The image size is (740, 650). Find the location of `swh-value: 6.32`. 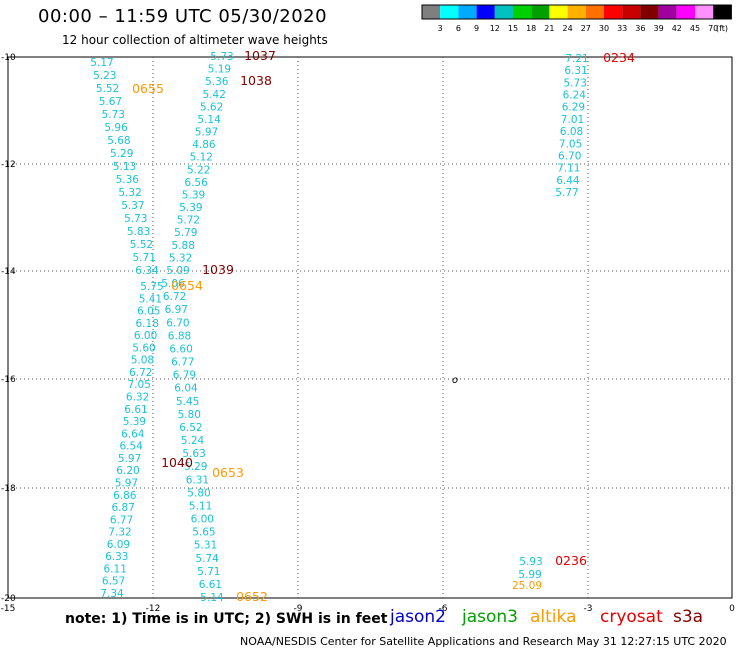

swh-value: 6.32 is located at coordinates (137, 398).